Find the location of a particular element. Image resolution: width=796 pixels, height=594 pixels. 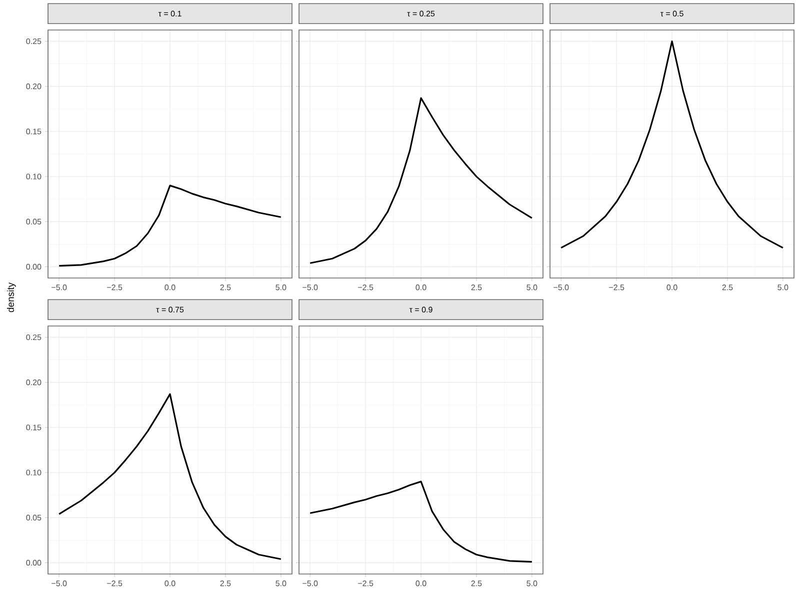

chart-title: τ = 0.9 is located at coordinates (420, 309).